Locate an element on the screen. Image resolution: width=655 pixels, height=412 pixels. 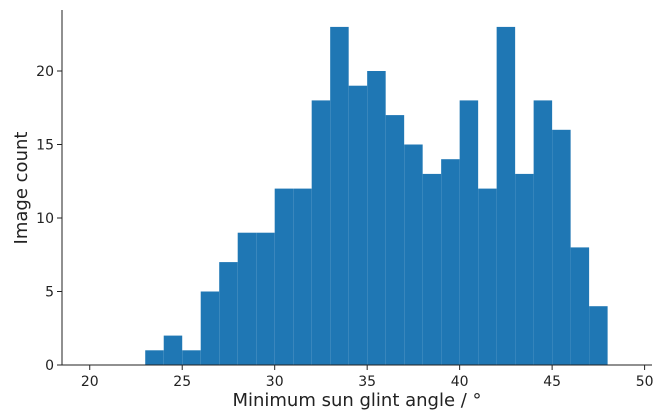
x-tick-label: 30 is located at coordinates (275, 382).